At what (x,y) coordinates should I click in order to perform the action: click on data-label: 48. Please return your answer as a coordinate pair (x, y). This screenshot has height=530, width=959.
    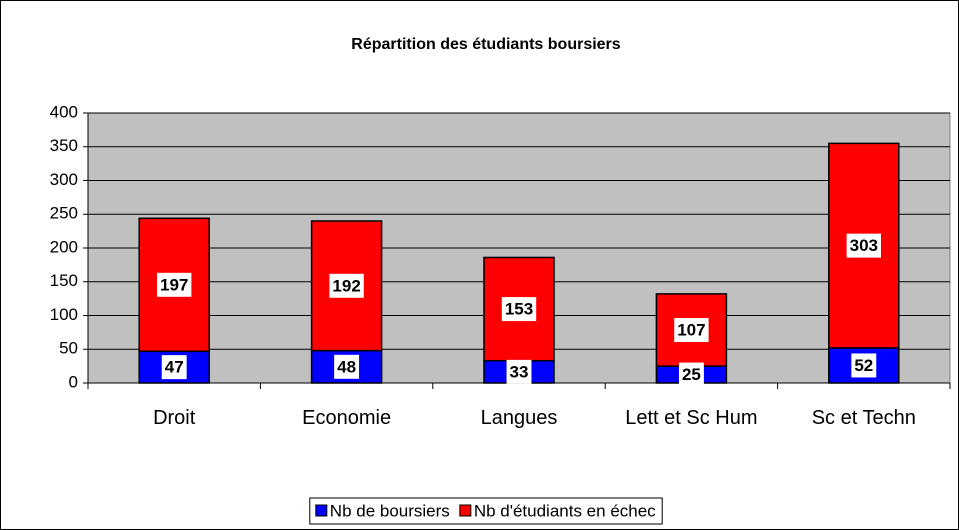
    Looking at the image, I should click on (346, 366).